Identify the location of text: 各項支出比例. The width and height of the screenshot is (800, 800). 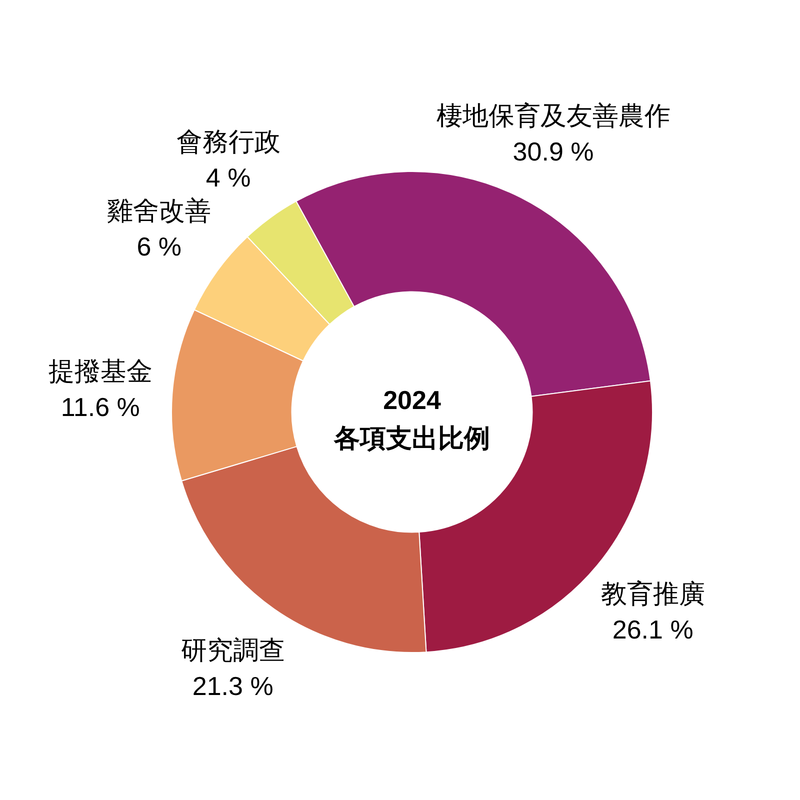
(411, 438).